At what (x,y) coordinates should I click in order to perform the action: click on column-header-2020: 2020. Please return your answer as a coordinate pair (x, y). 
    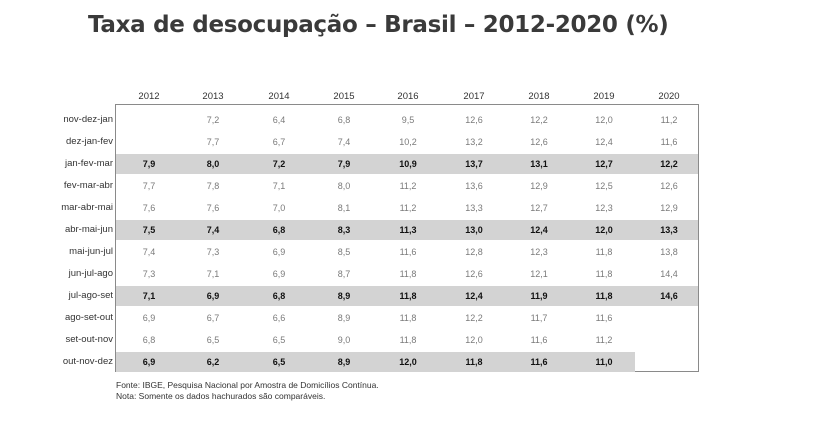
    Looking at the image, I should click on (669, 96).